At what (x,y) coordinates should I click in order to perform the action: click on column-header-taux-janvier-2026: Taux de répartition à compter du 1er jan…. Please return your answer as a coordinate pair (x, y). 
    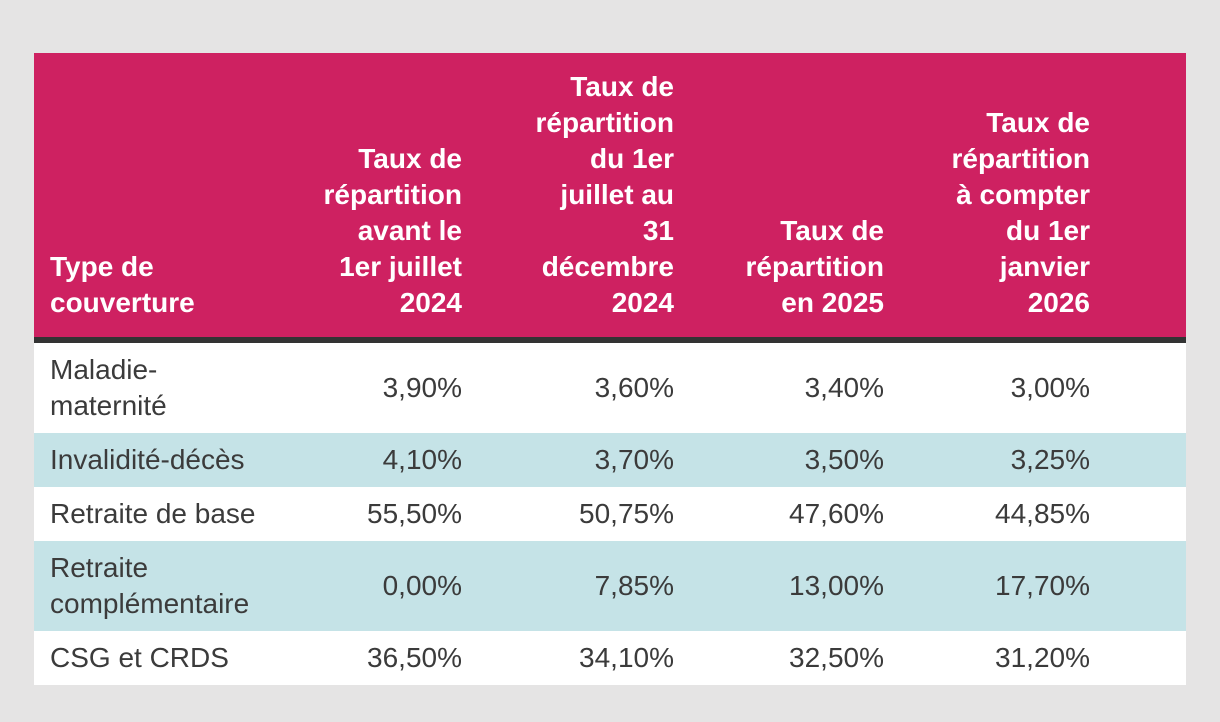
    Looking at the image, I should click on (1043, 198).